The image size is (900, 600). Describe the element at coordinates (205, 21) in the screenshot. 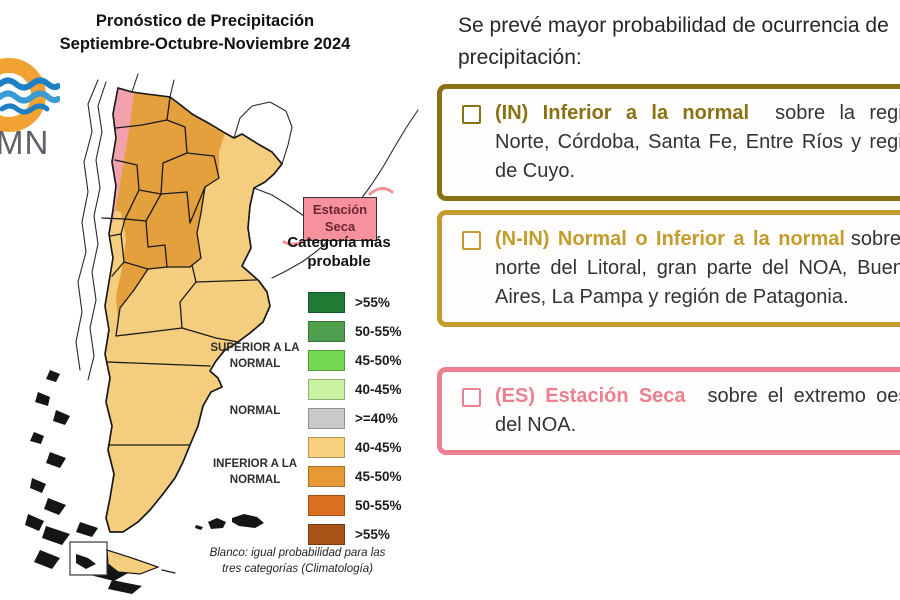

I see `map-title-line1: Pronóstico de Precipitación` at that location.